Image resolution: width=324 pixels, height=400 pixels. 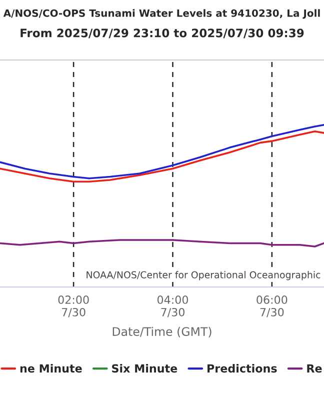 What do you see at coordinates (161, 14) in the screenshot?
I see `chart-title: A/NOS/CO-OPS Tsunami Water Levels at 9410230, La Joll` at bounding box center [161, 14].